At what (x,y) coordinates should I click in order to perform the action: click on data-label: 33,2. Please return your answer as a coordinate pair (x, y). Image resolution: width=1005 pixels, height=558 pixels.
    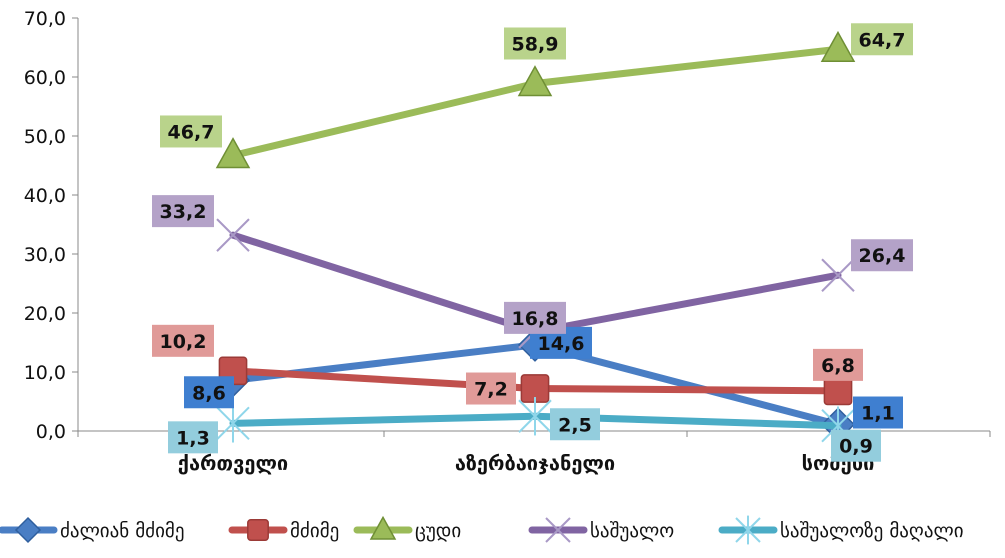
    Looking at the image, I should click on (183, 212).